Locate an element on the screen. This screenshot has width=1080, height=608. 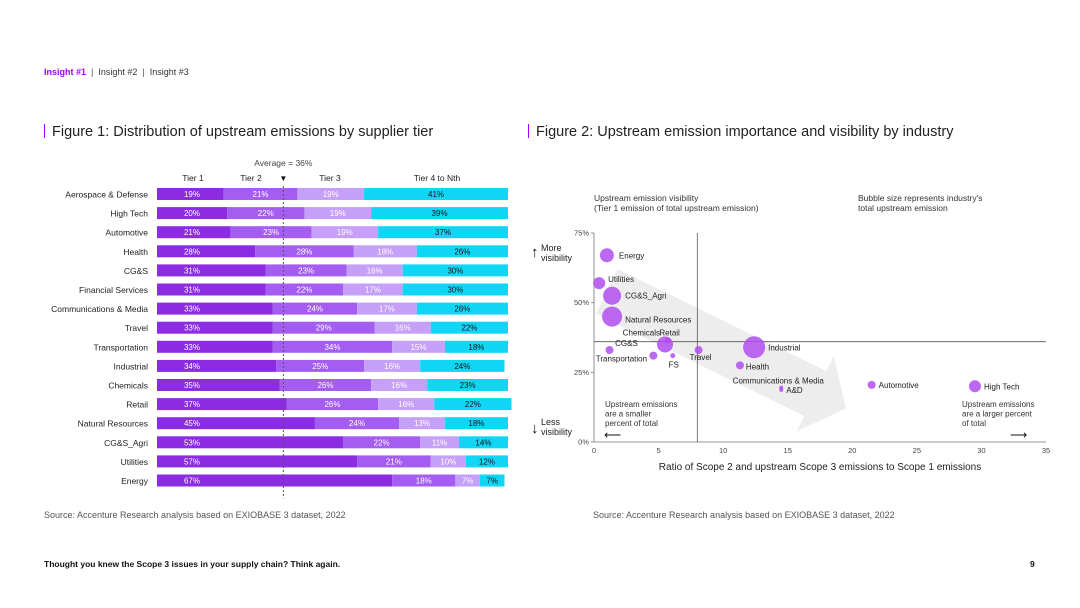
point-label: CG&S_Agri is located at coordinates (646, 296).